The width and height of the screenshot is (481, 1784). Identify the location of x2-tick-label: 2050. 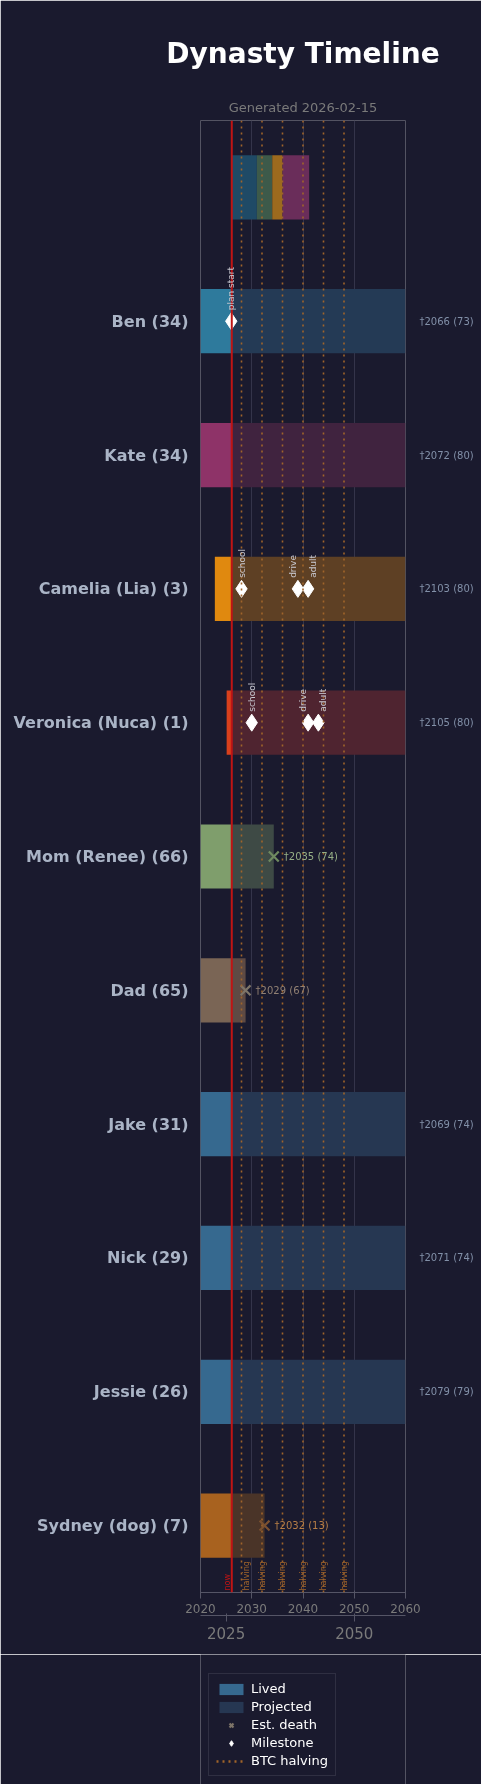
(354, 1633).